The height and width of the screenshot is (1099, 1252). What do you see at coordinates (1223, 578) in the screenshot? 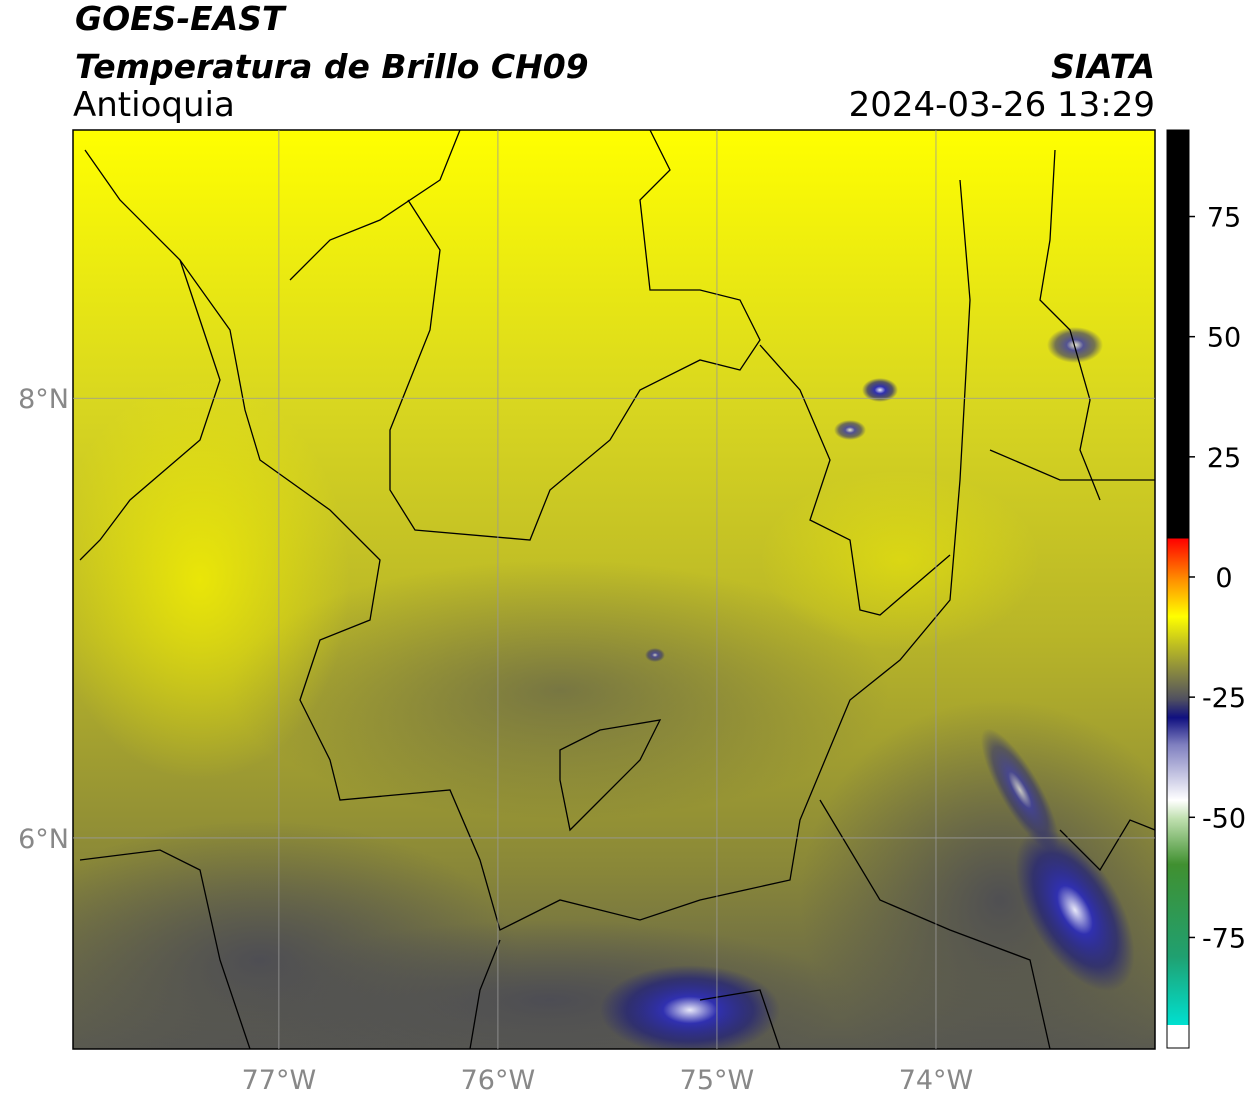
I see `colorbar-tick-label: 0` at bounding box center [1223, 578].